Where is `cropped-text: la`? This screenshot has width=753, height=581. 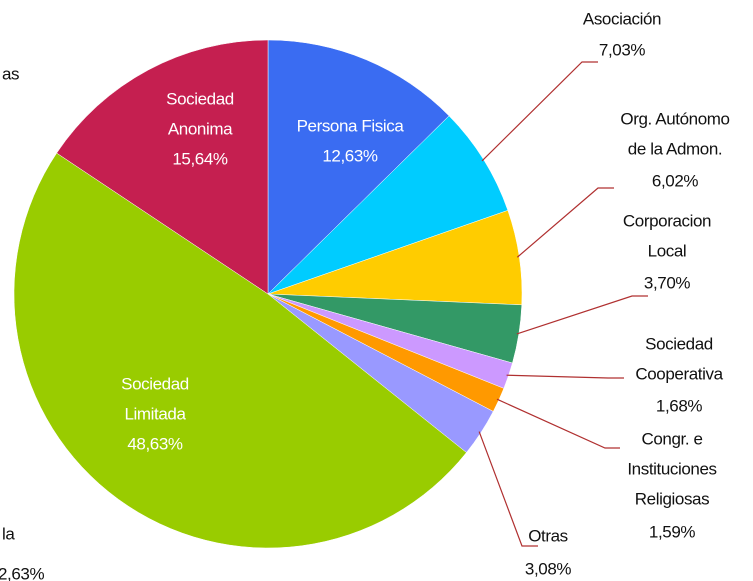
cropped-text: la is located at coordinates (8, 533).